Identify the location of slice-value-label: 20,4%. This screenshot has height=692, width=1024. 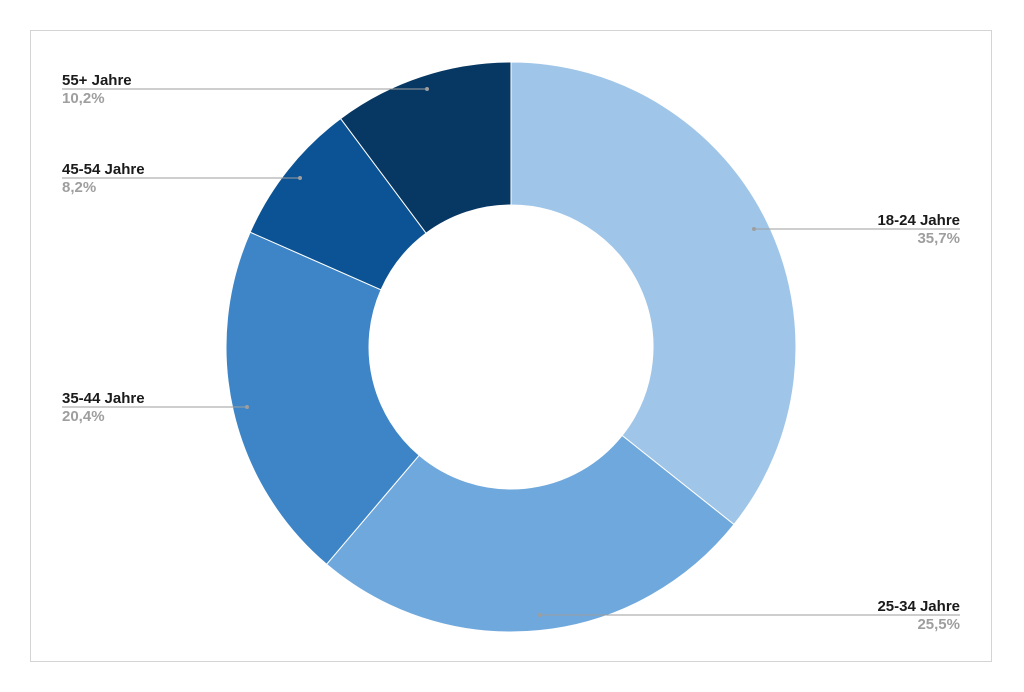
(83, 416).